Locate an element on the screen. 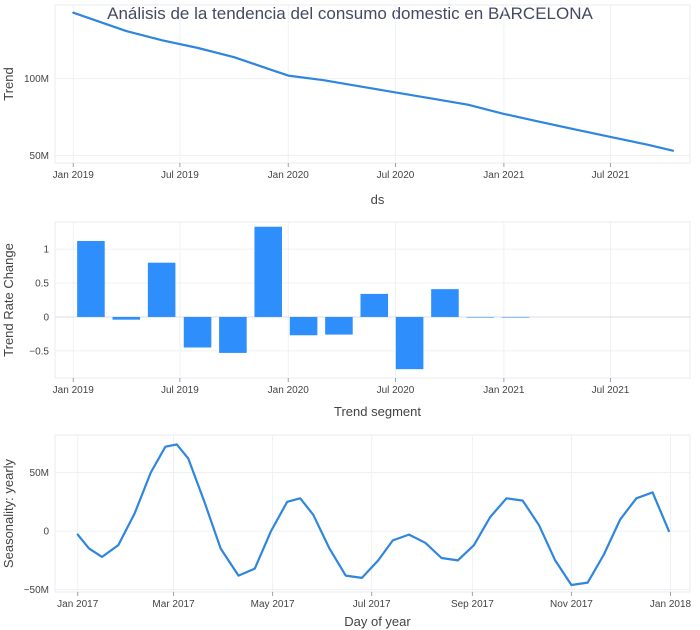 The width and height of the screenshot is (700, 630). x-tick-label: Sep 2017 is located at coordinates (472, 604).